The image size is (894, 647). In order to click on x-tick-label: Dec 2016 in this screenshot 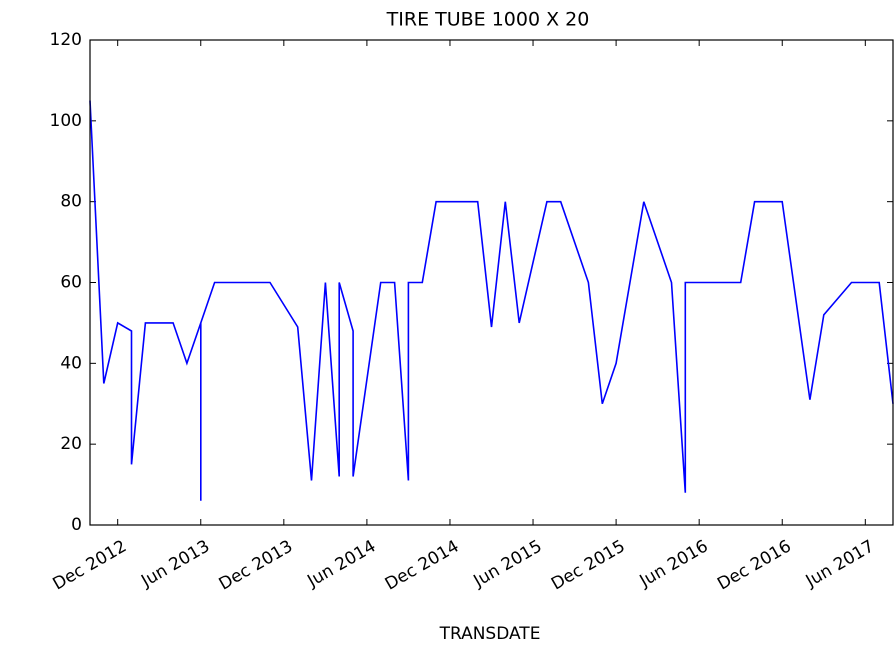, I will do `click(754, 565)`.